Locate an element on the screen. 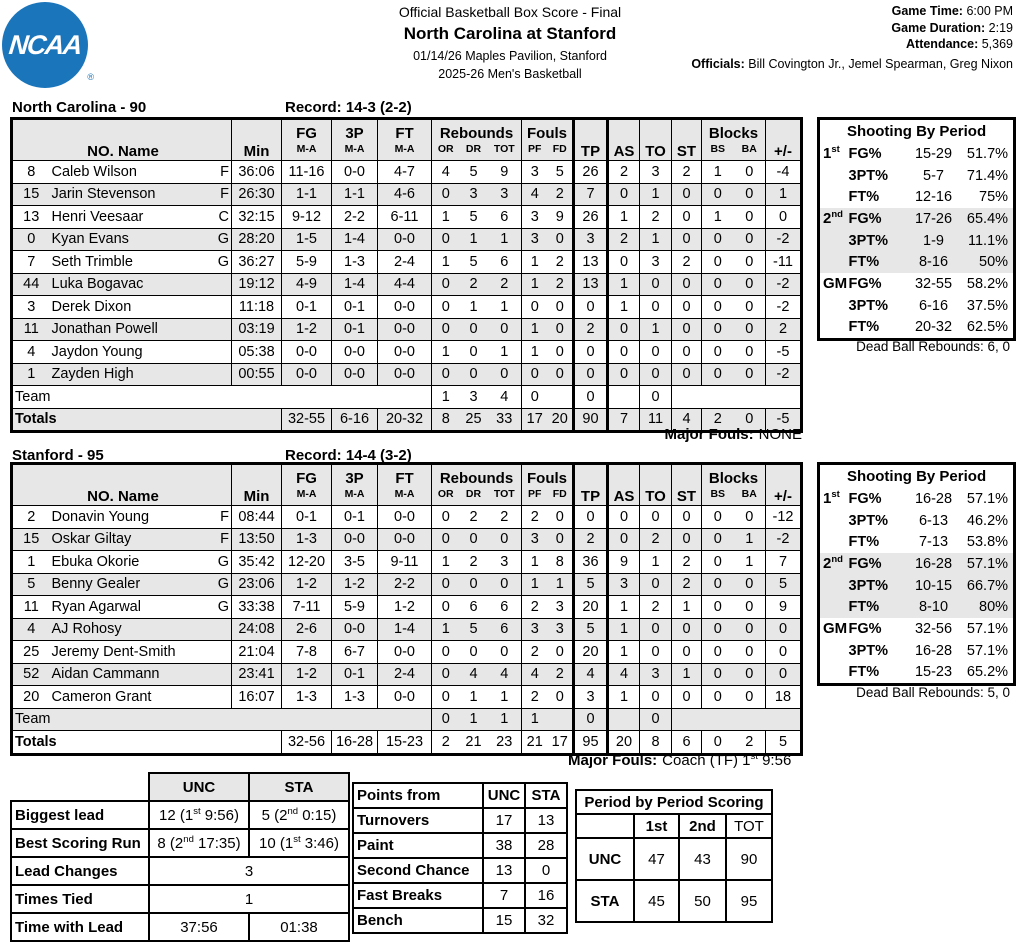 The height and width of the screenshot is (942, 1018). team-row-label: Team is located at coordinates (221, 719).